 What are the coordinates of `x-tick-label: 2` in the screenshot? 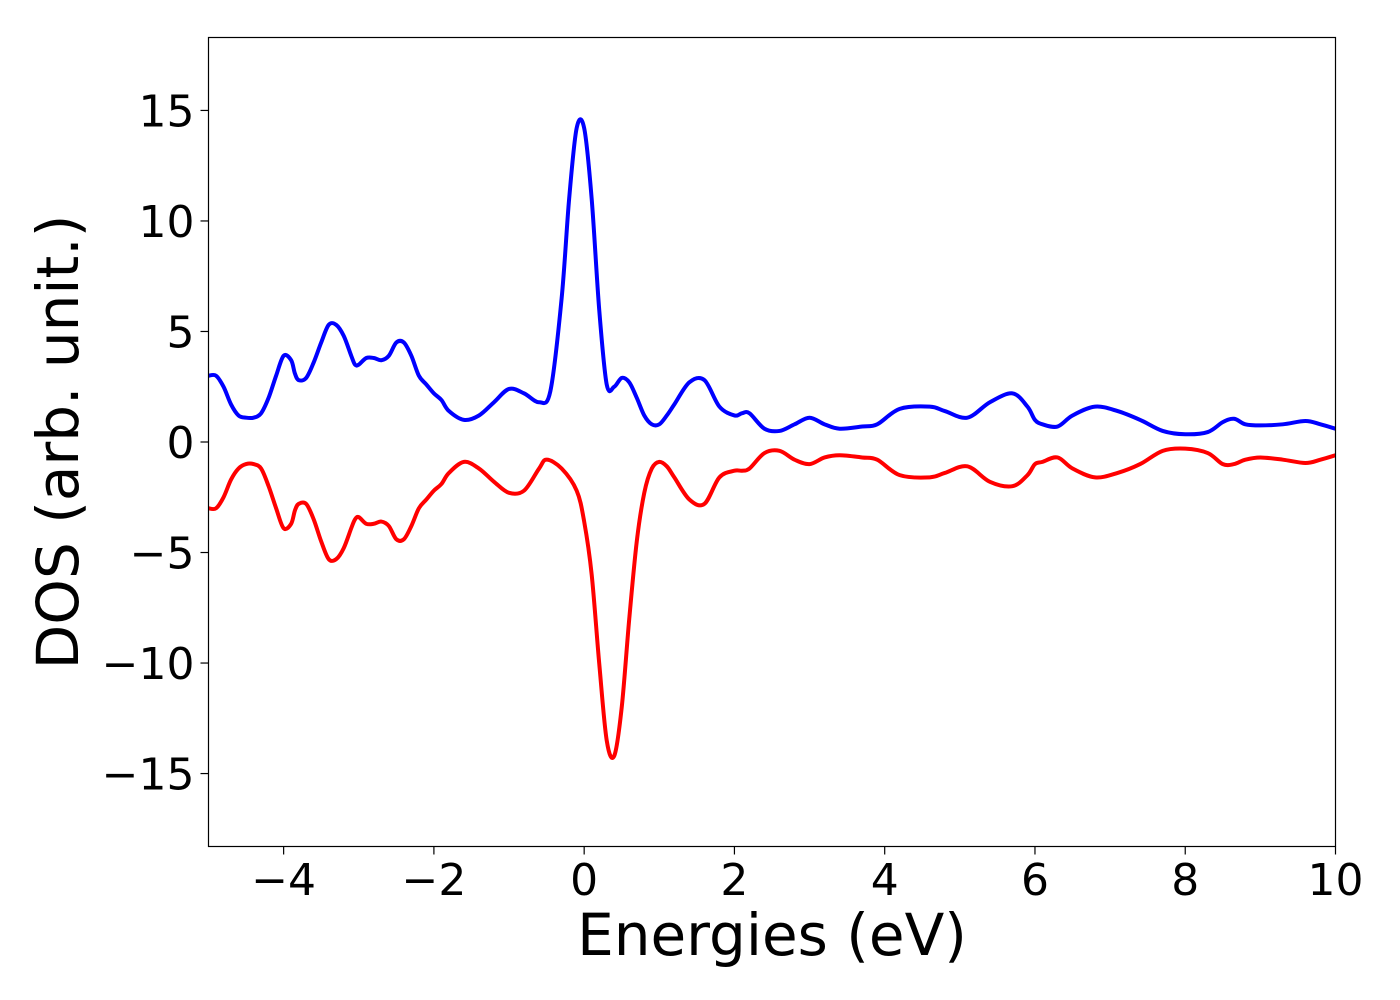 It's located at (734, 880).